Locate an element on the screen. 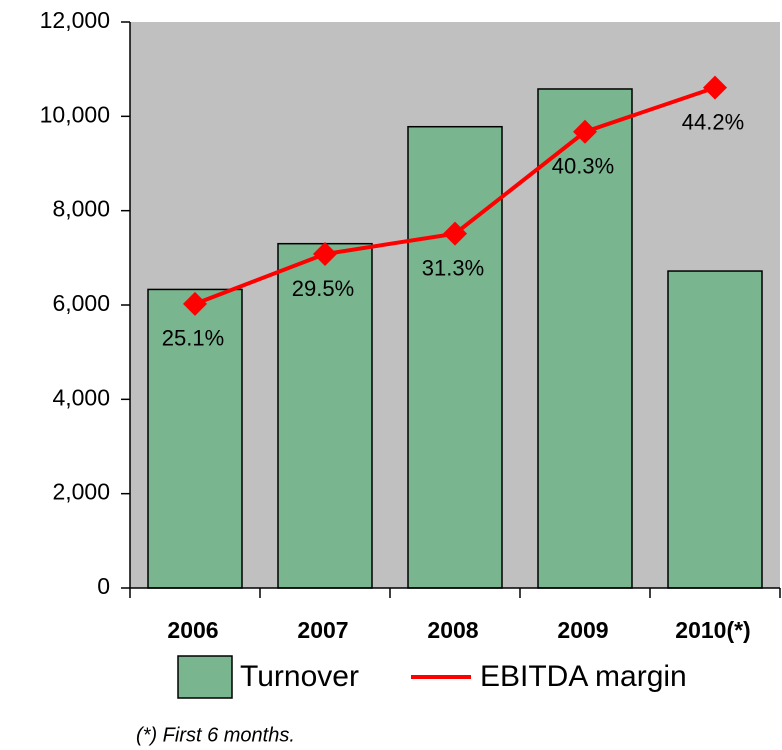 Image resolution: width=782 pixels, height=750 pixels. data-label: 31.3% is located at coordinates (453, 267).